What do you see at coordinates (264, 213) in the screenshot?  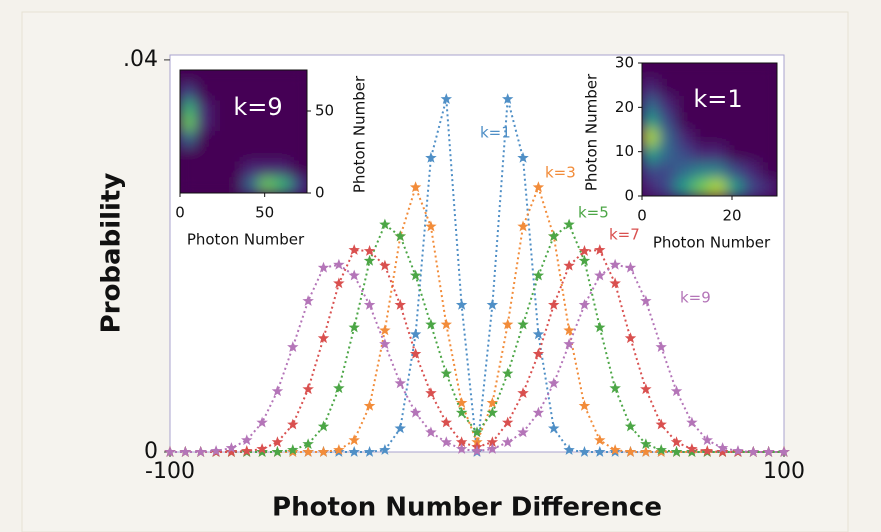 I see `x-tick-label: 50` at bounding box center [264, 213].